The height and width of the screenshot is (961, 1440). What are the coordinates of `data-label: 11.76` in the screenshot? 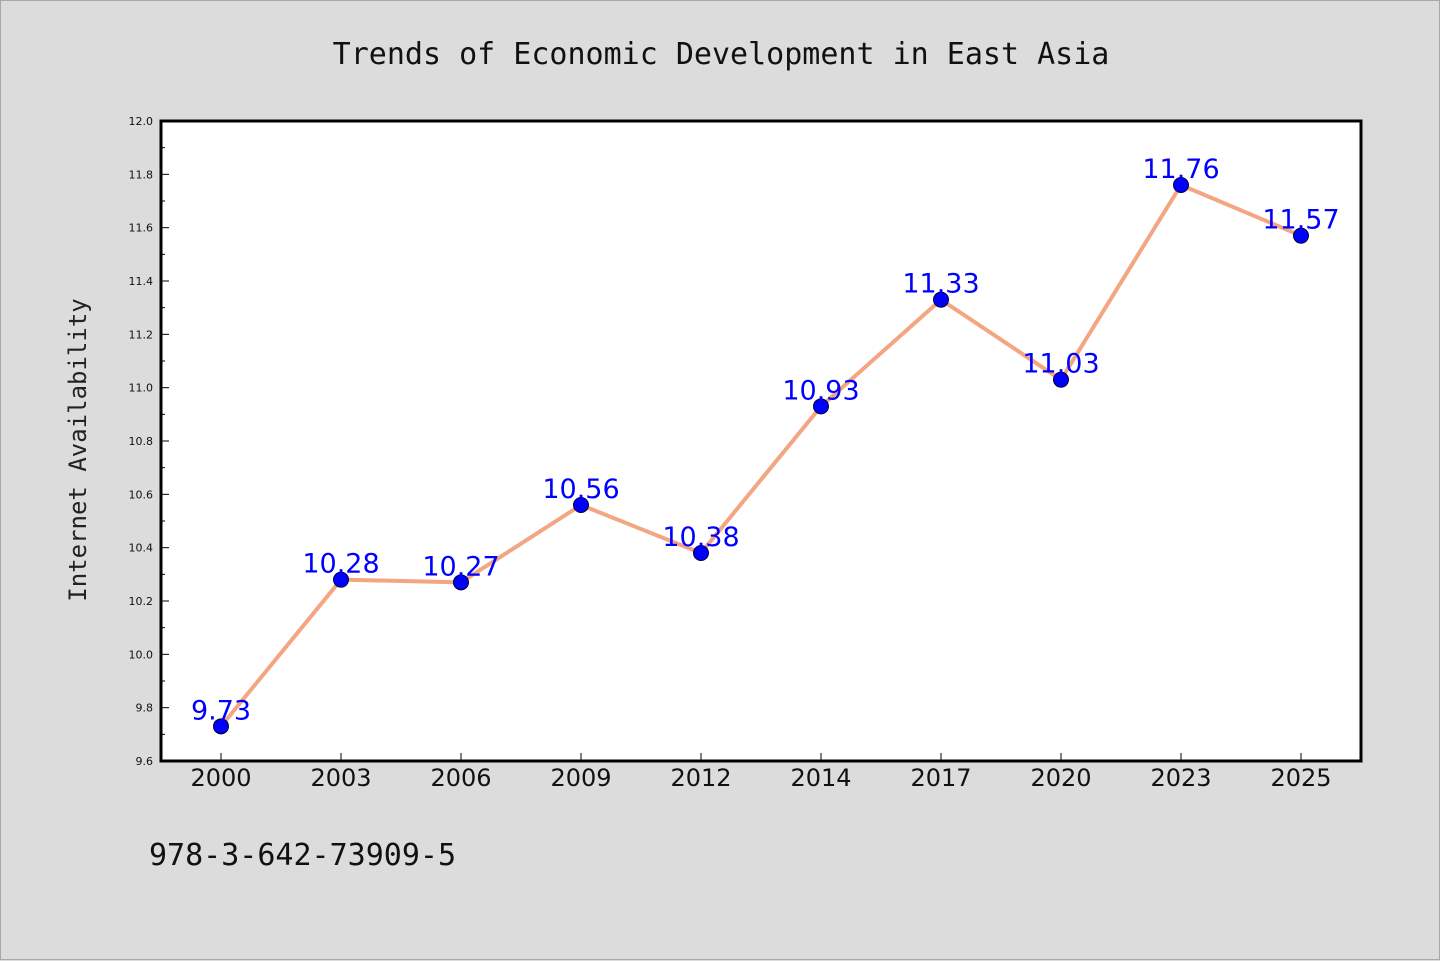 It's located at (1180, 169).